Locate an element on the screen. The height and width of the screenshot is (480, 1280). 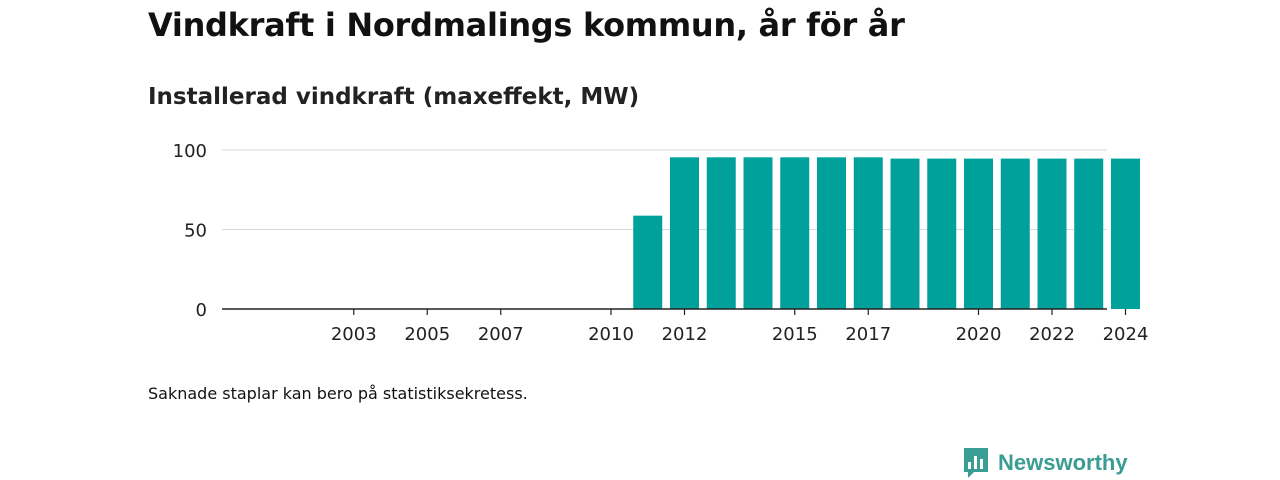
x-axis-ticks: 2003 2005 2007 2010 2012 2015 2017 2020 2022 2024 is located at coordinates (740, 327).